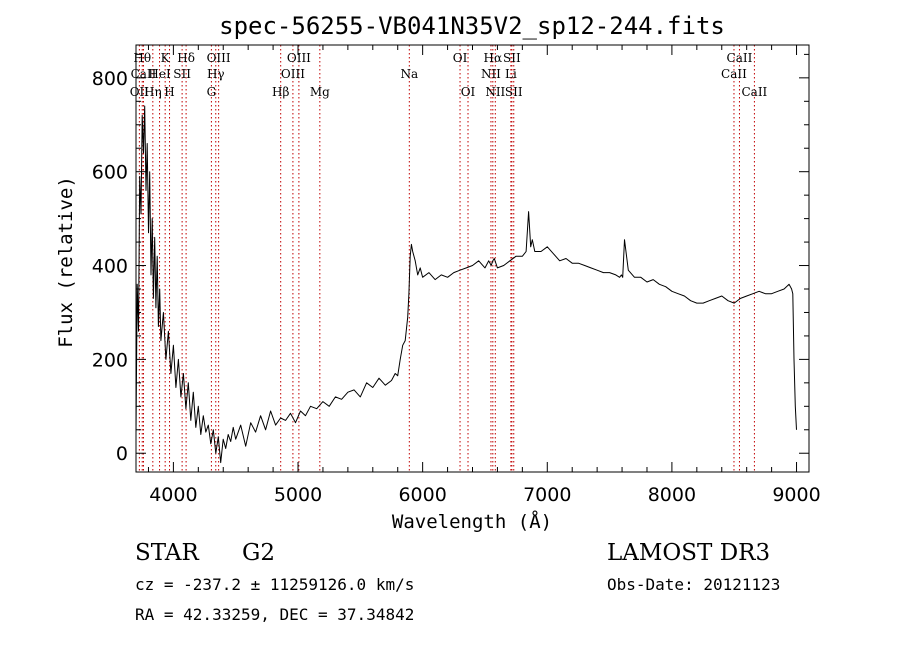 Image resolution: width=900 pixels, height=649 pixels. I want to click on chart-title: spec-56255-VB041N35V2_sp12-244.fits, so click(472, 26).